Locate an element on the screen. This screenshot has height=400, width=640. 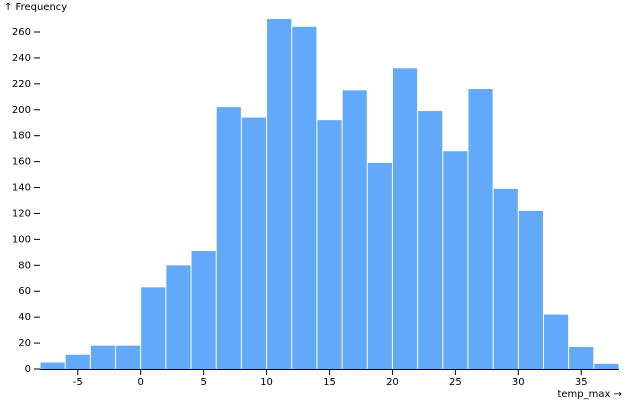
x-tick-label: 30 is located at coordinates (518, 382).